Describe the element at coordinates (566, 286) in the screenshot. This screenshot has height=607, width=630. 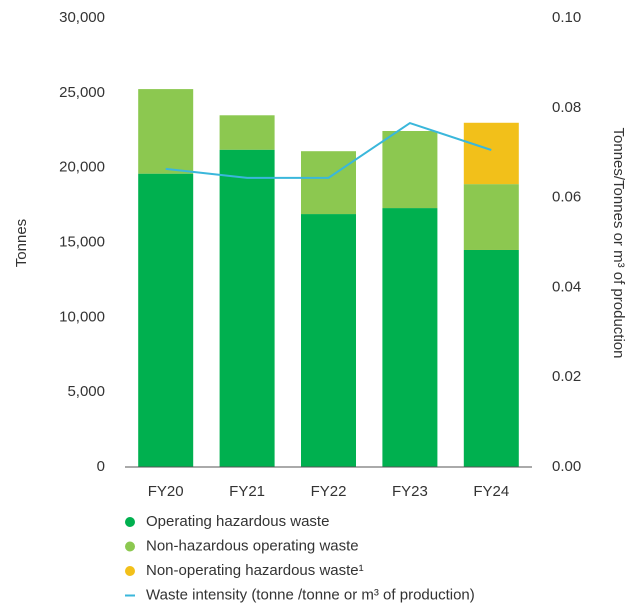
I see `y2-tick-label: 0.04` at that location.